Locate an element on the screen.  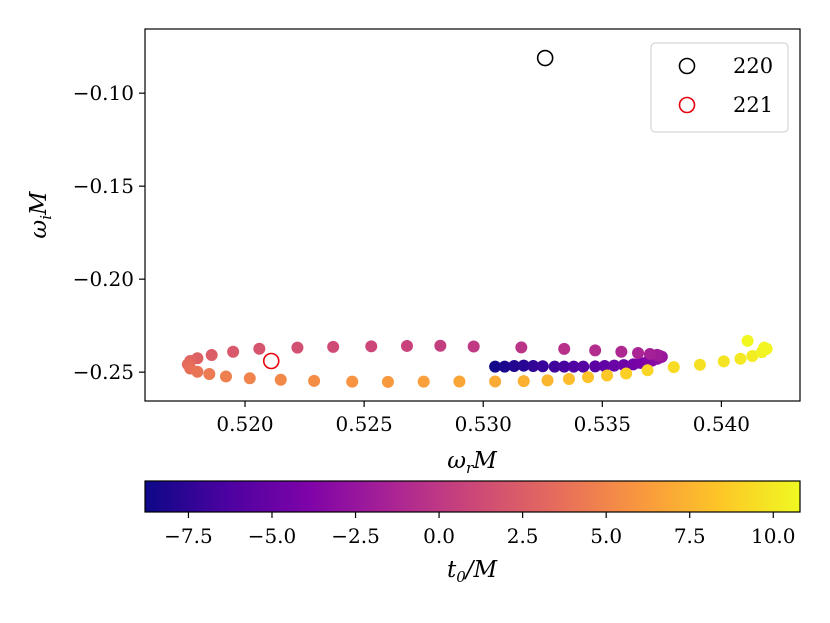
legend-box is located at coordinates (719, 87).